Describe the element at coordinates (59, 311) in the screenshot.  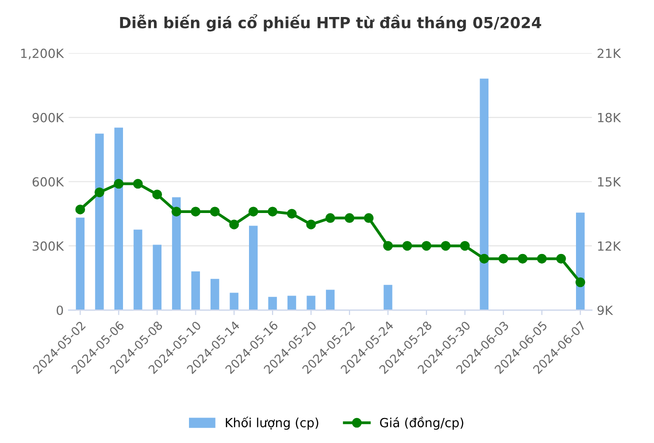
I see `y-tick-label: 0` at that location.